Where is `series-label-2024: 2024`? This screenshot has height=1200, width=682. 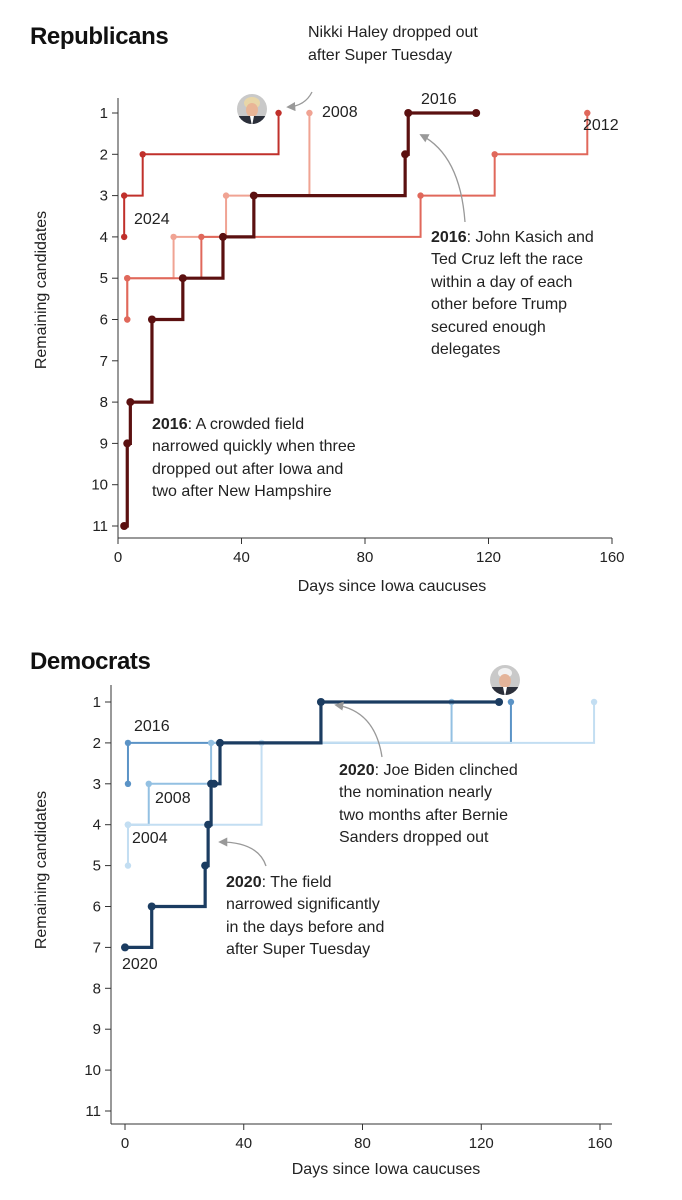 series-label-2024: 2024 is located at coordinates (152, 219).